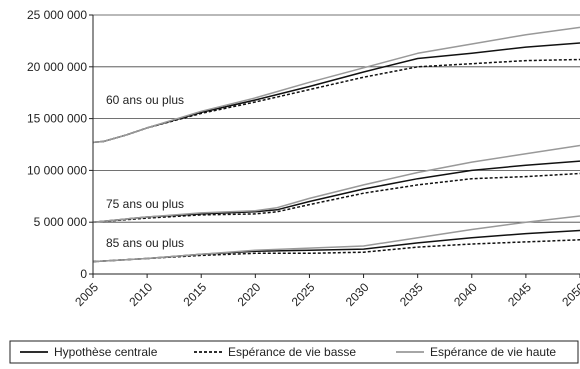 The image size is (580, 369). What do you see at coordinates (465, 294) in the screenshot?
I see `x-tick-label: 2040` at bounding box center [465, 294].